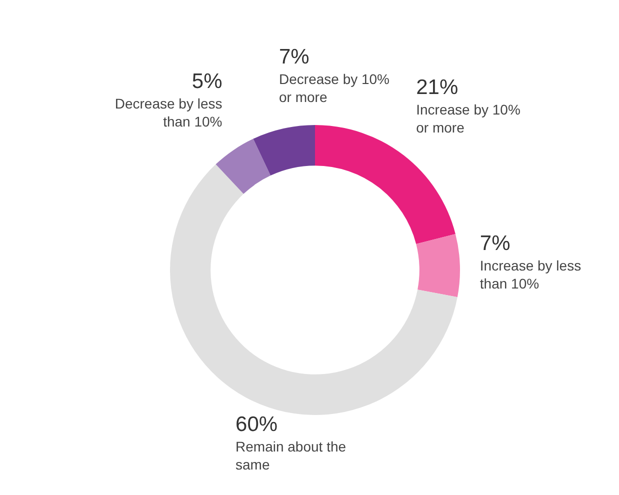  Describe the element at coordinates (168, 112) in the screenshot. I see `slice-label: Decrease by less than 10%` at that location.